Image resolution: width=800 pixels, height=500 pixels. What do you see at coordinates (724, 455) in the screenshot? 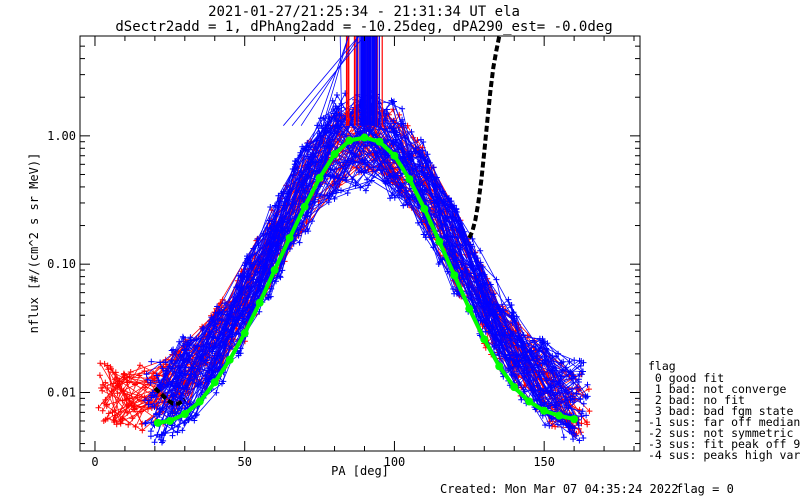
I see `legend-item: -4 sus: peaks high var` at bounding box center [724, 455].